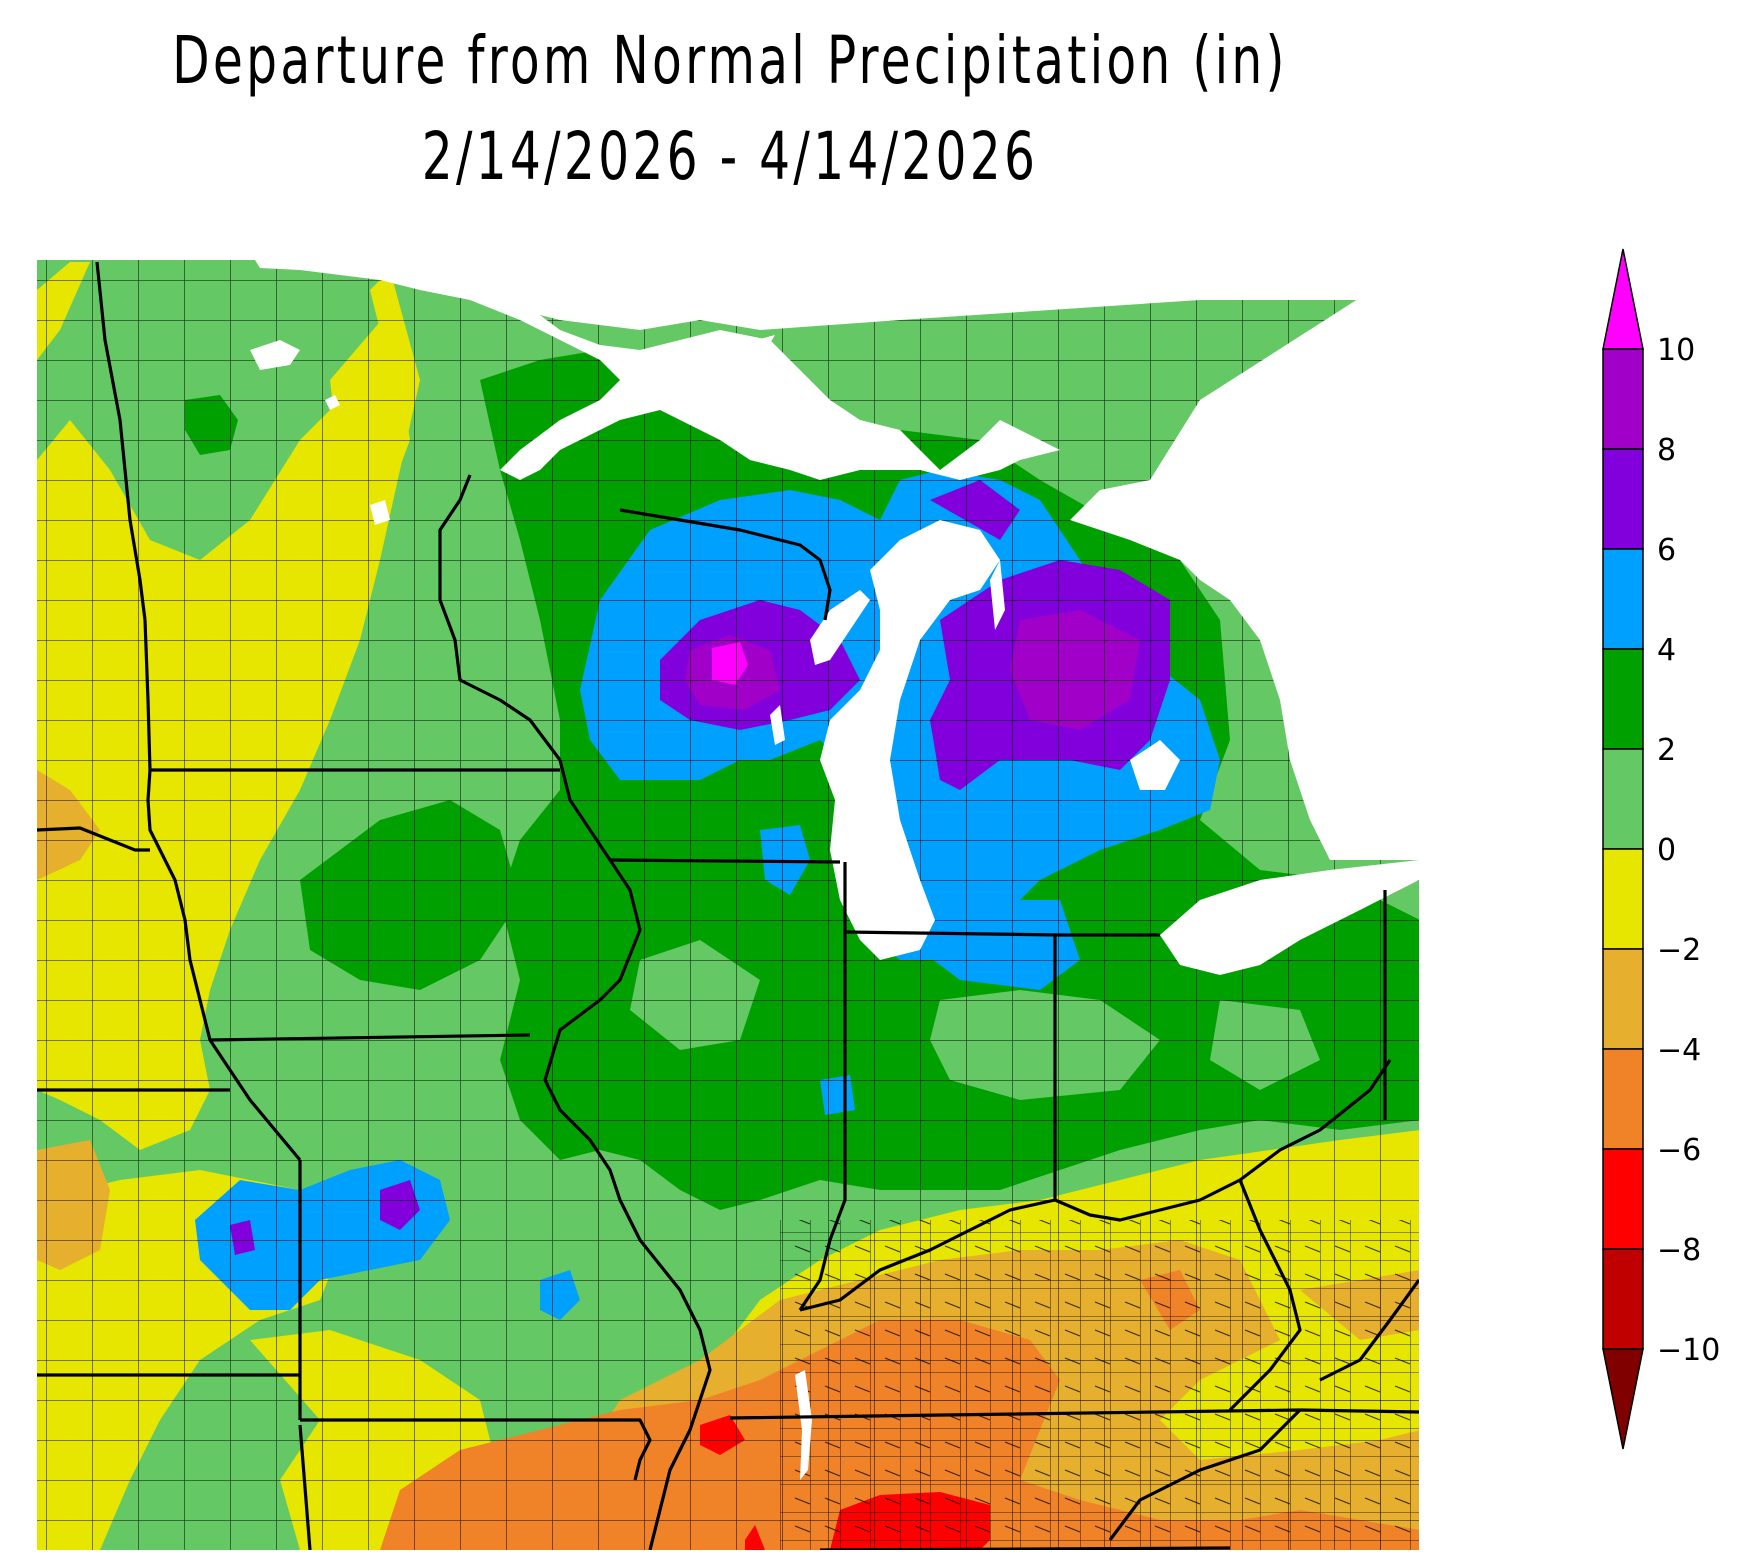 Image resolution: width=1756 pixels, height=1562 pixels. Describe the element at coordinates (1679, 1250) in the screenshot. I see `legend-tick-label: −8` at that location.